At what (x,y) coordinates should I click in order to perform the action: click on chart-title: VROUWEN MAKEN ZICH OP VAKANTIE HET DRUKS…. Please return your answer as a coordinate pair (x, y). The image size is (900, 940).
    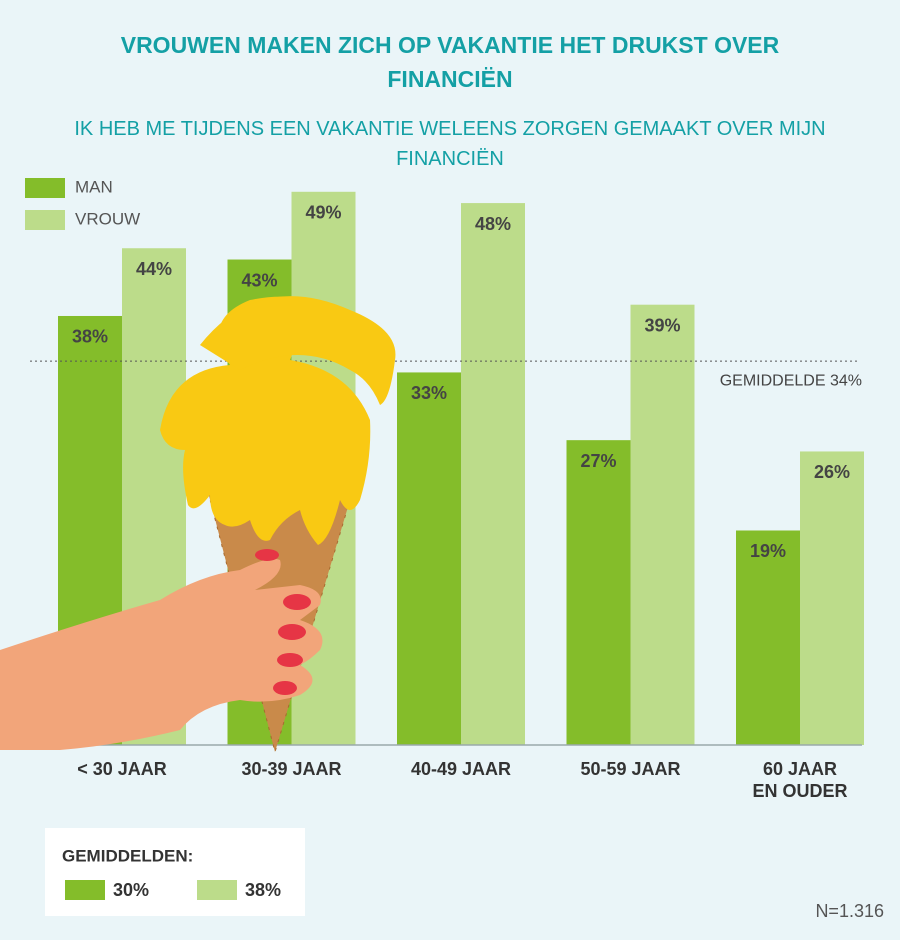
    Looking at the image, I should click on (450, 62).